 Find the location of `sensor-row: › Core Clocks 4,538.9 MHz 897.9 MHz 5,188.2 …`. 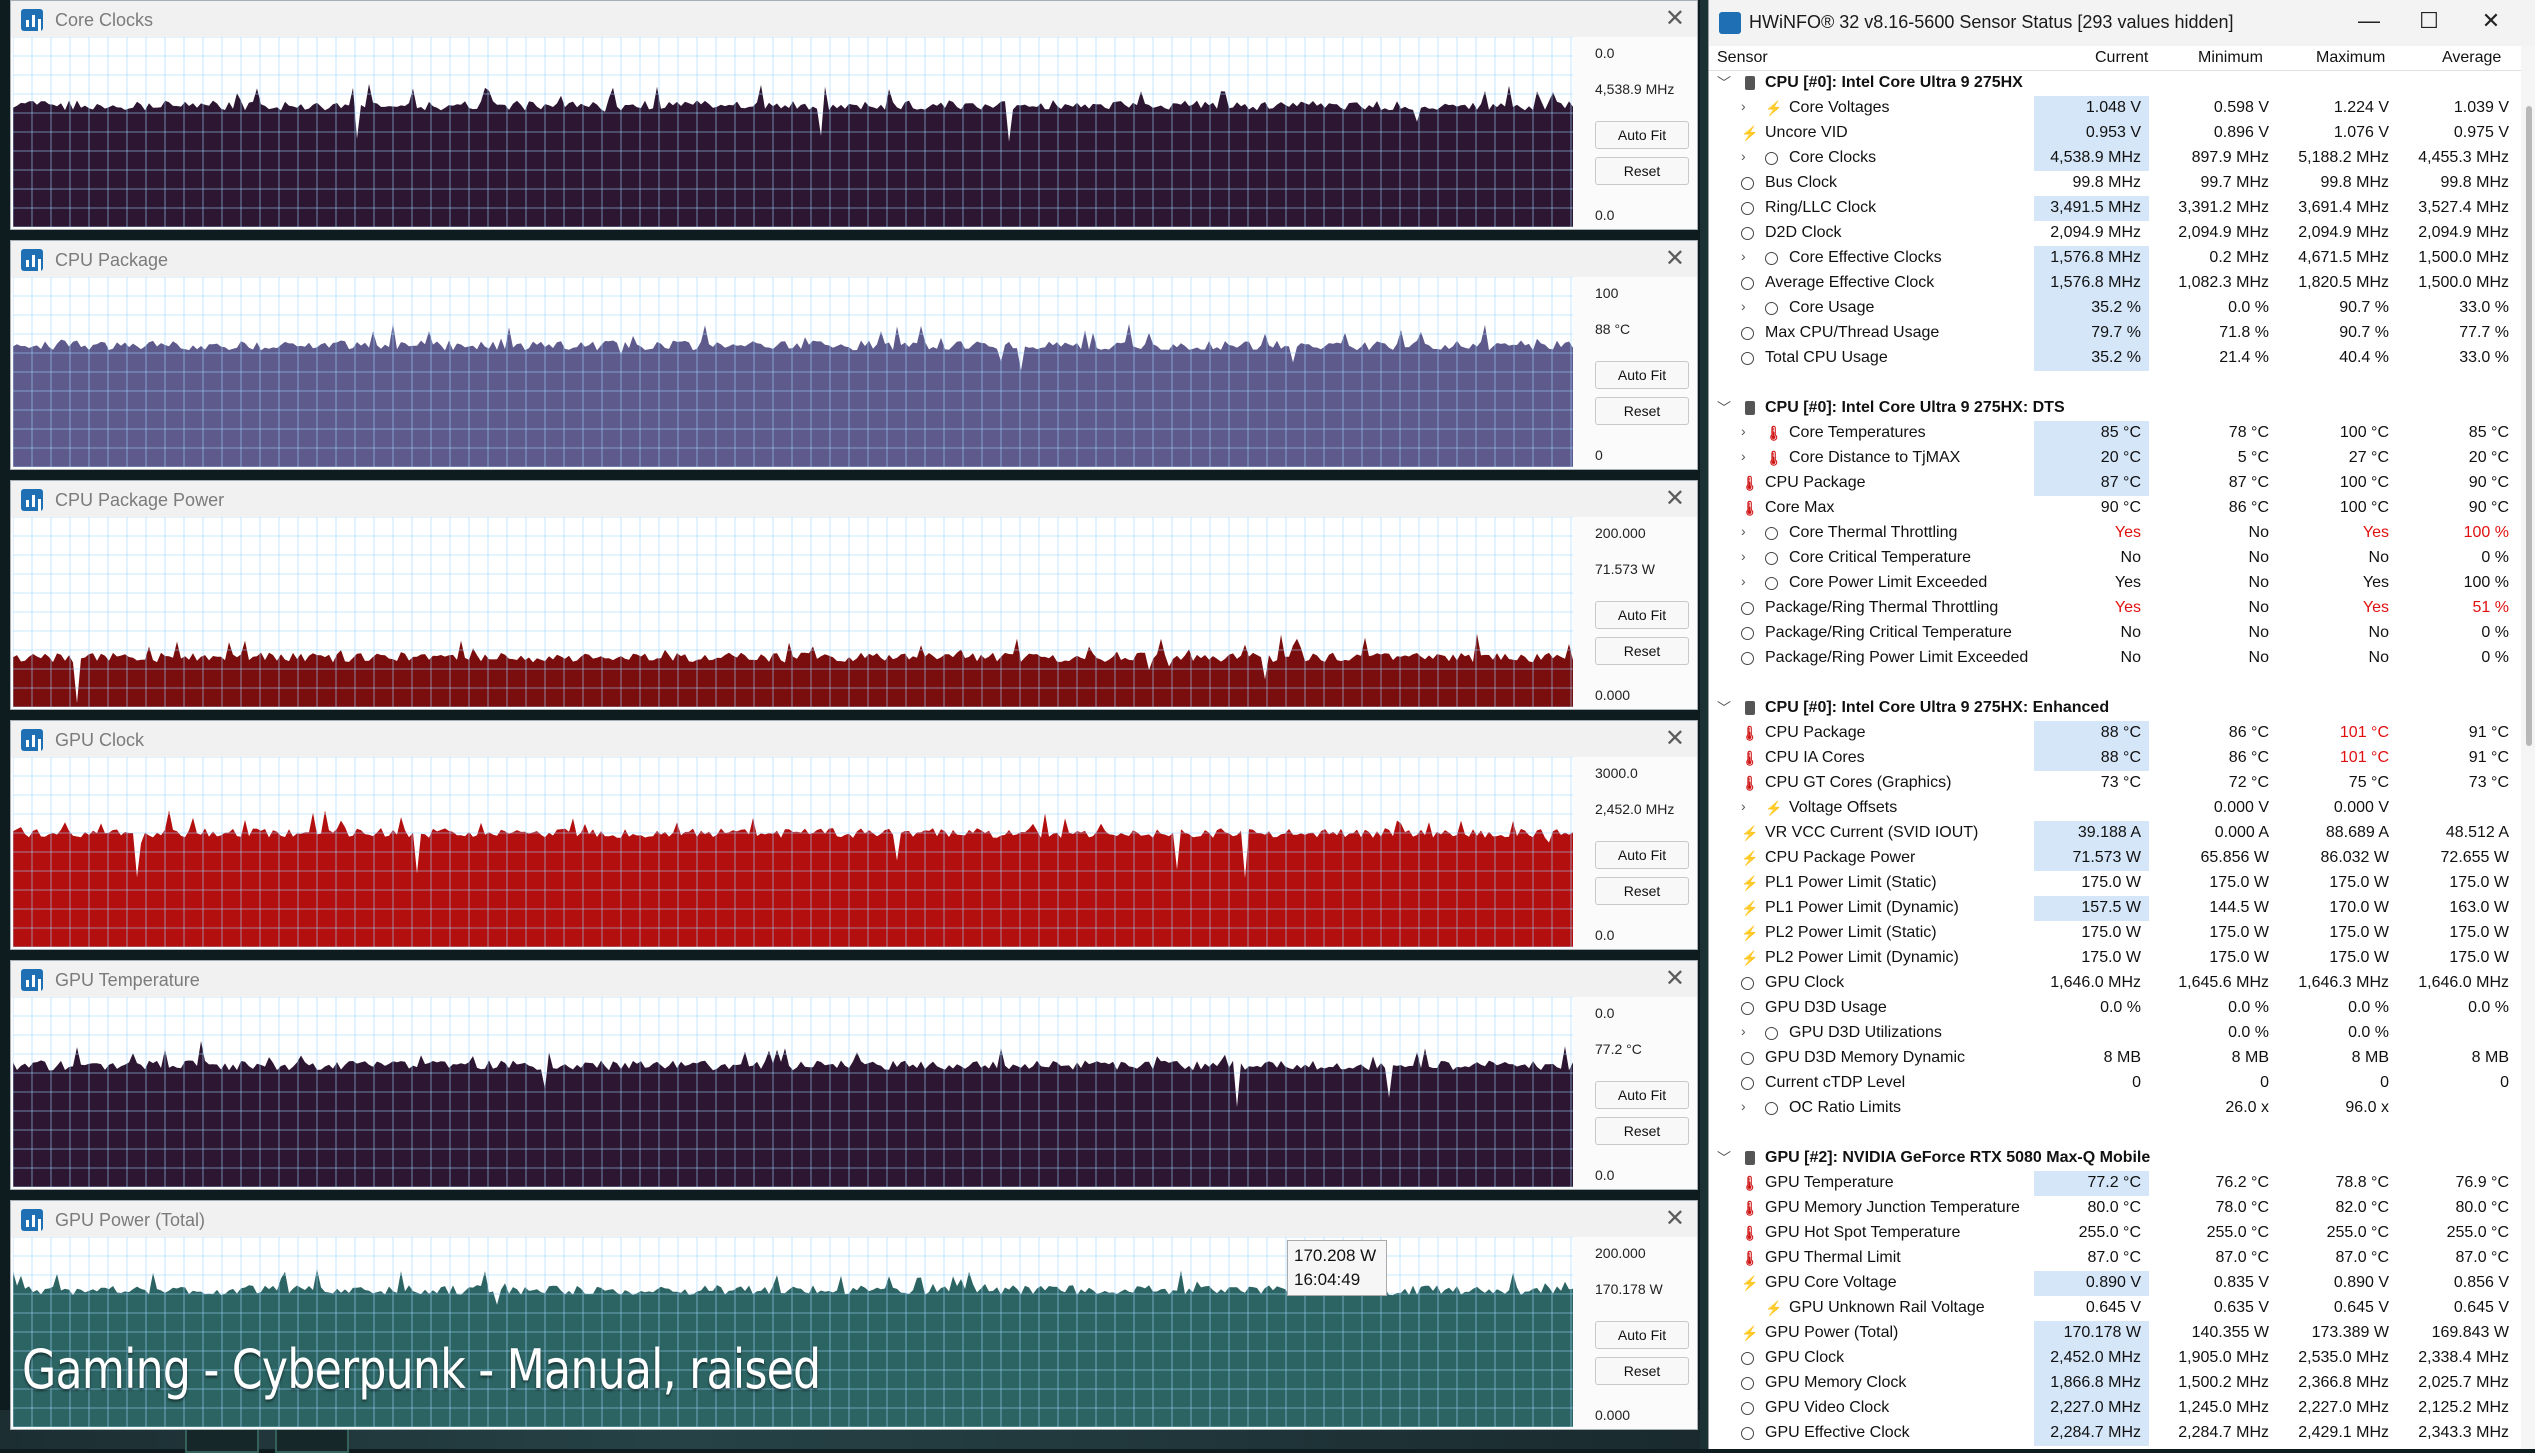

sensor-row: › Core Clocks 4,538.9 MHz 897.9 MHz 5,188.2 … is located at coordinates (2122, 158).